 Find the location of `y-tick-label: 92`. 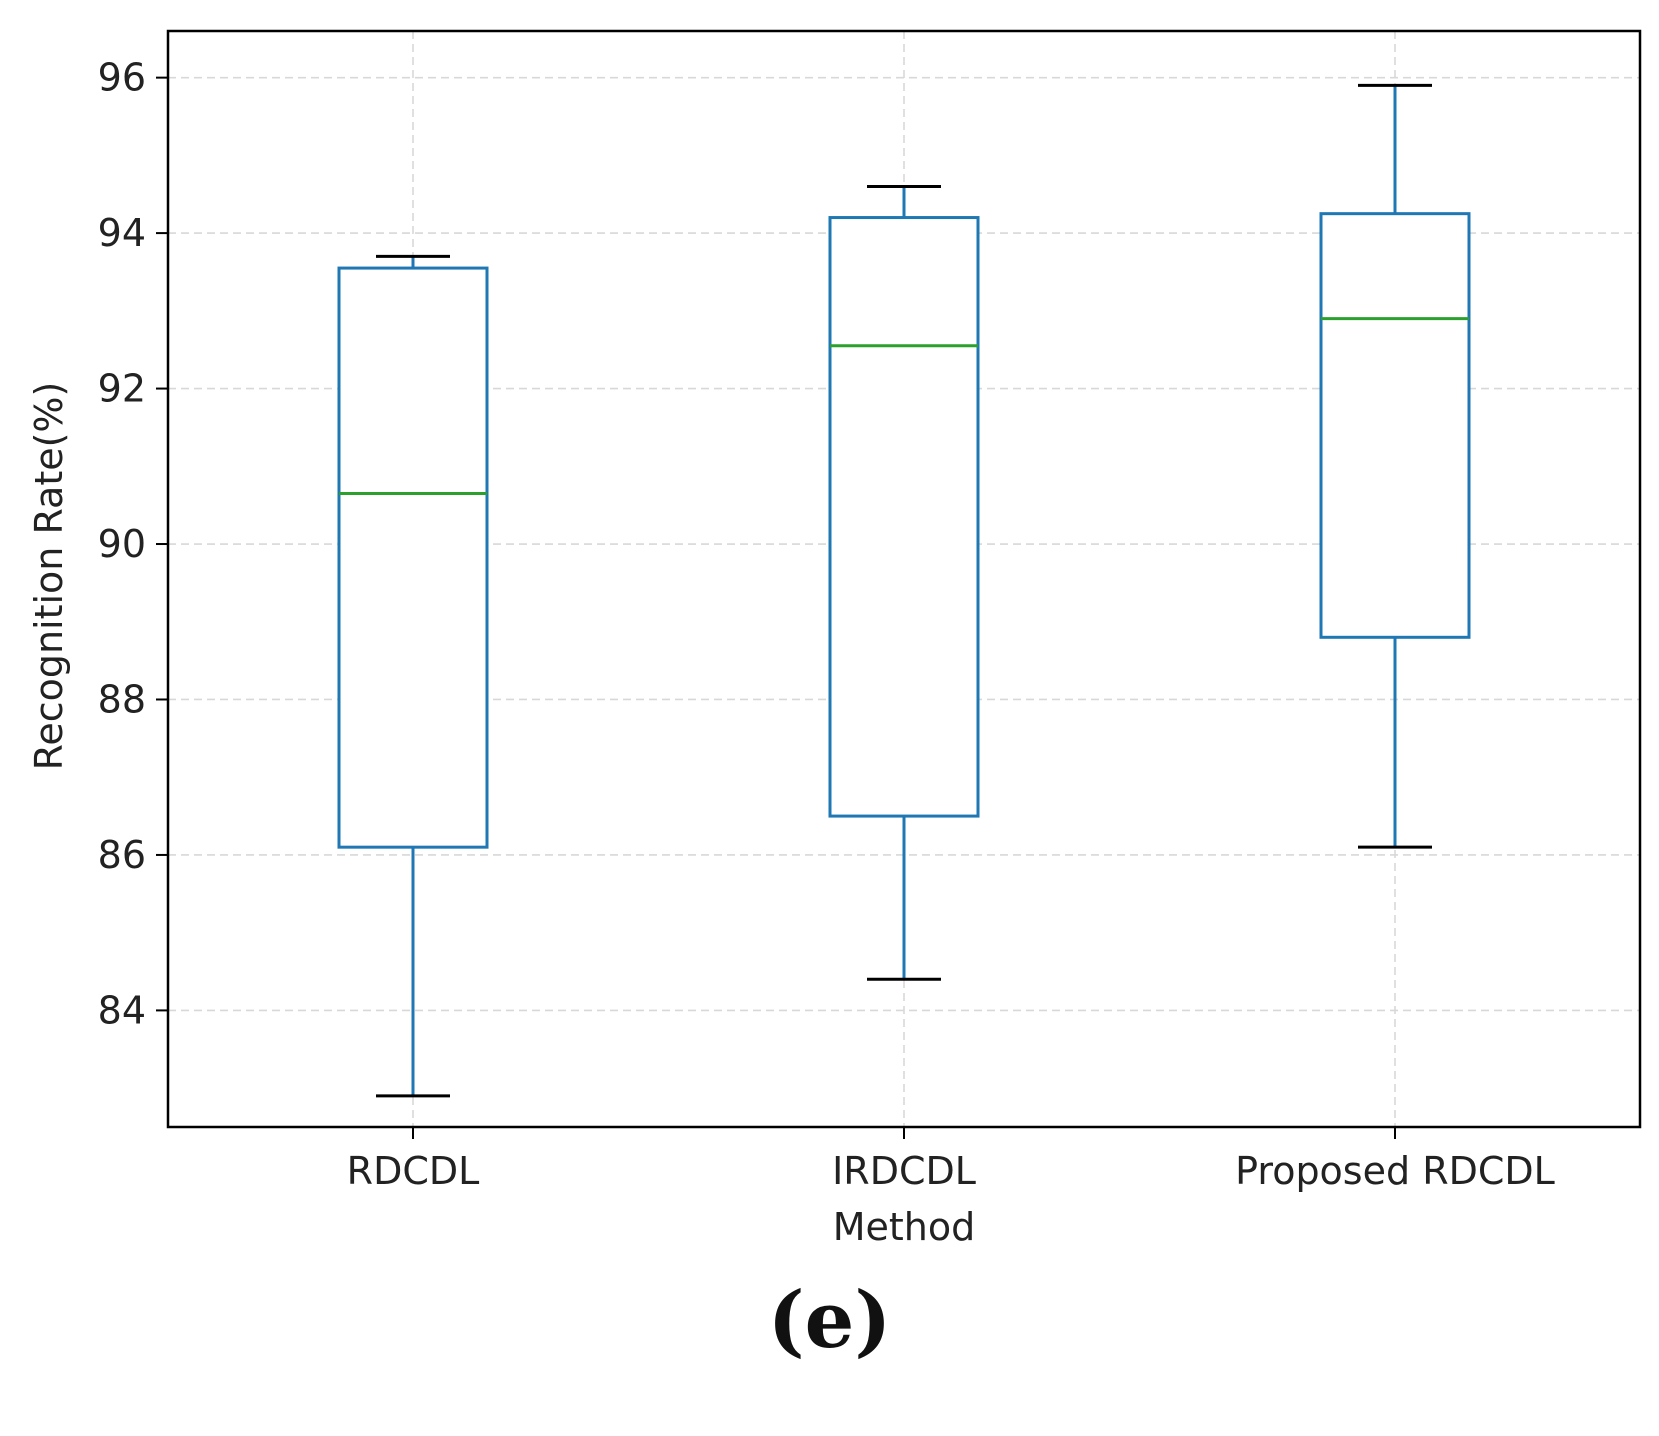

y-tick-label: 92 is located at coordinates (122, 389).